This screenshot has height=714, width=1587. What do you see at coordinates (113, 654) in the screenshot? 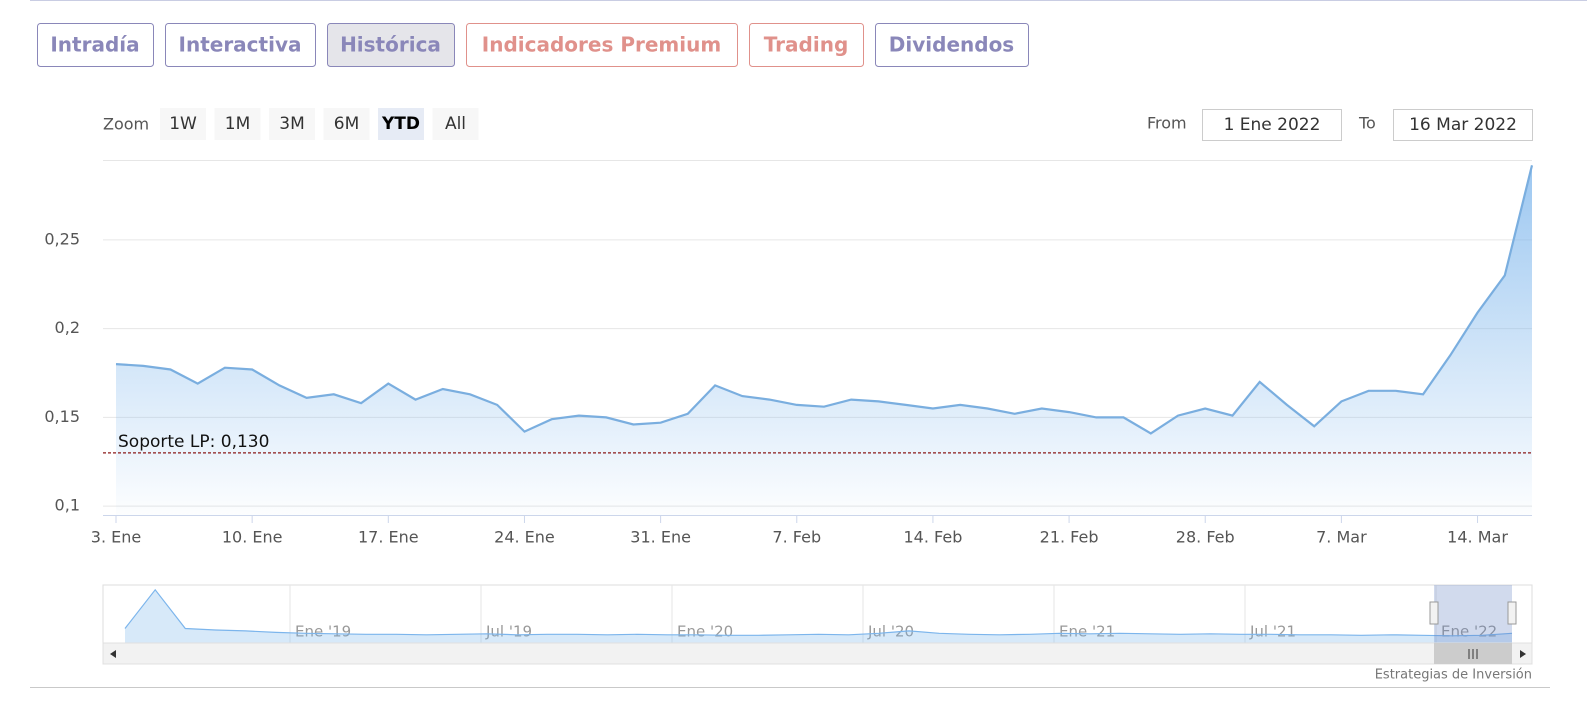
I see `scrollbar-left` at bounding box center [113, 654].